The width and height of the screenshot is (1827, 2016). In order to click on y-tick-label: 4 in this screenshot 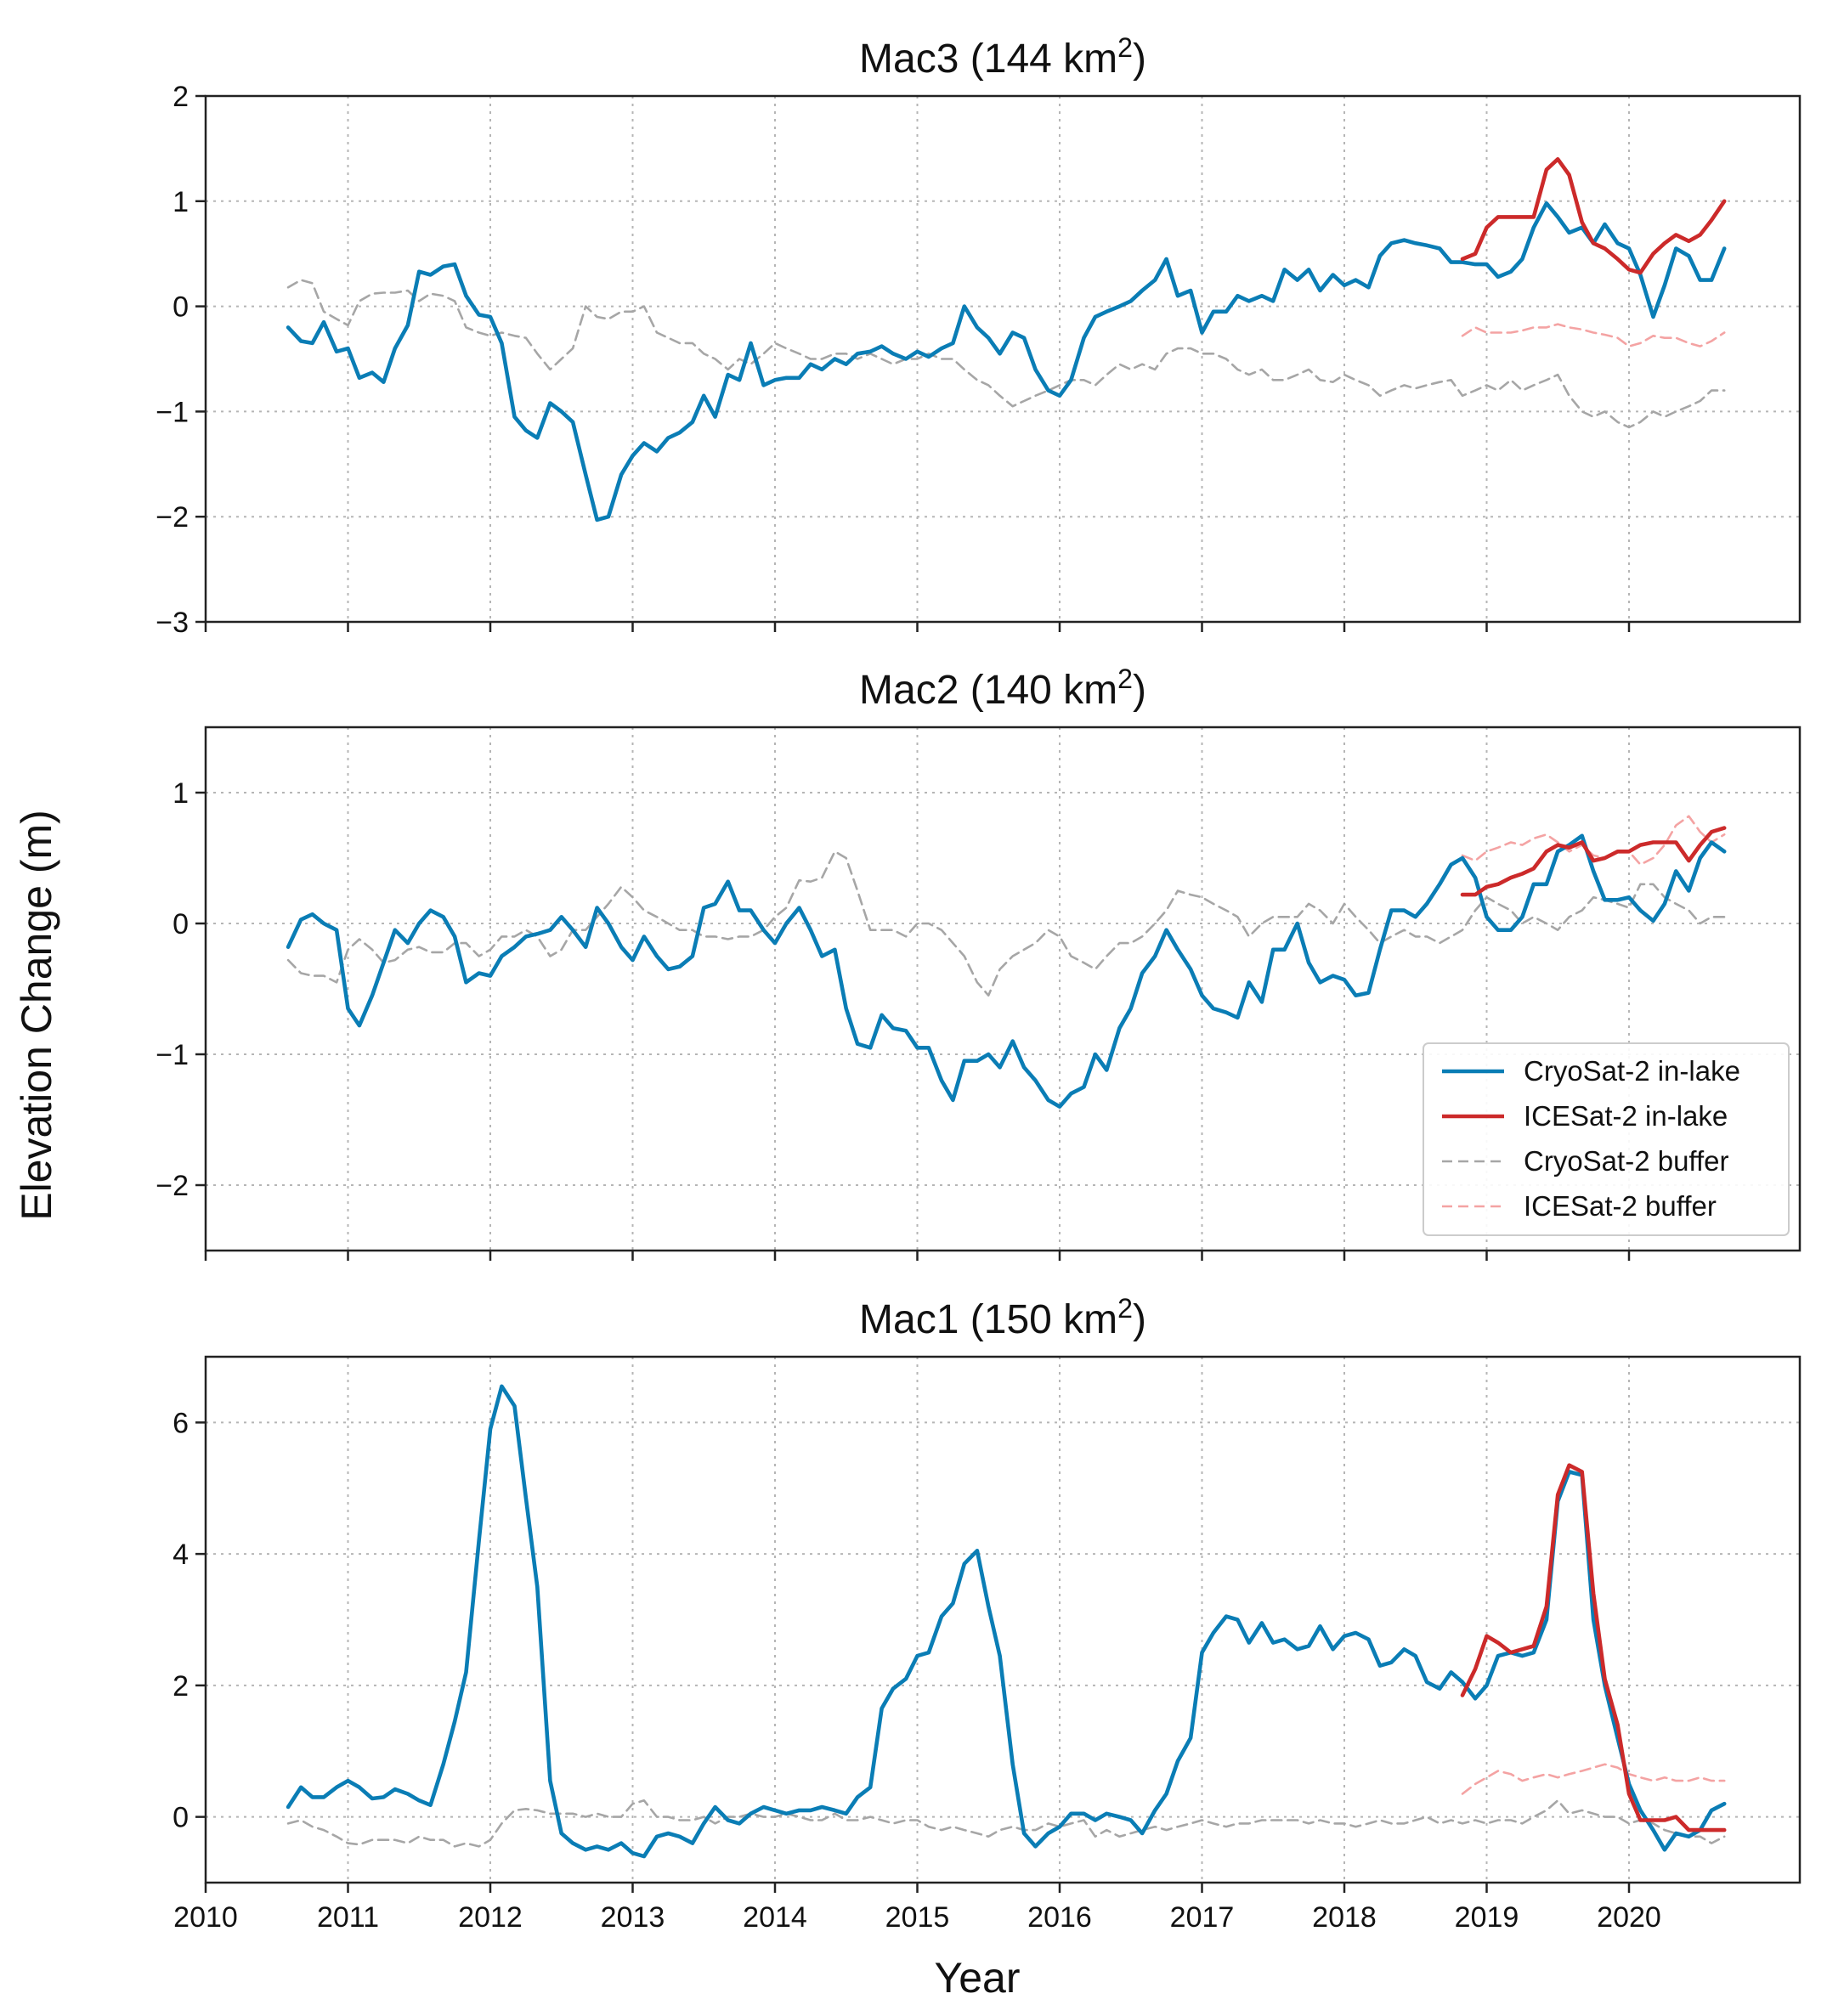, I will do `click(181, 1555)`.